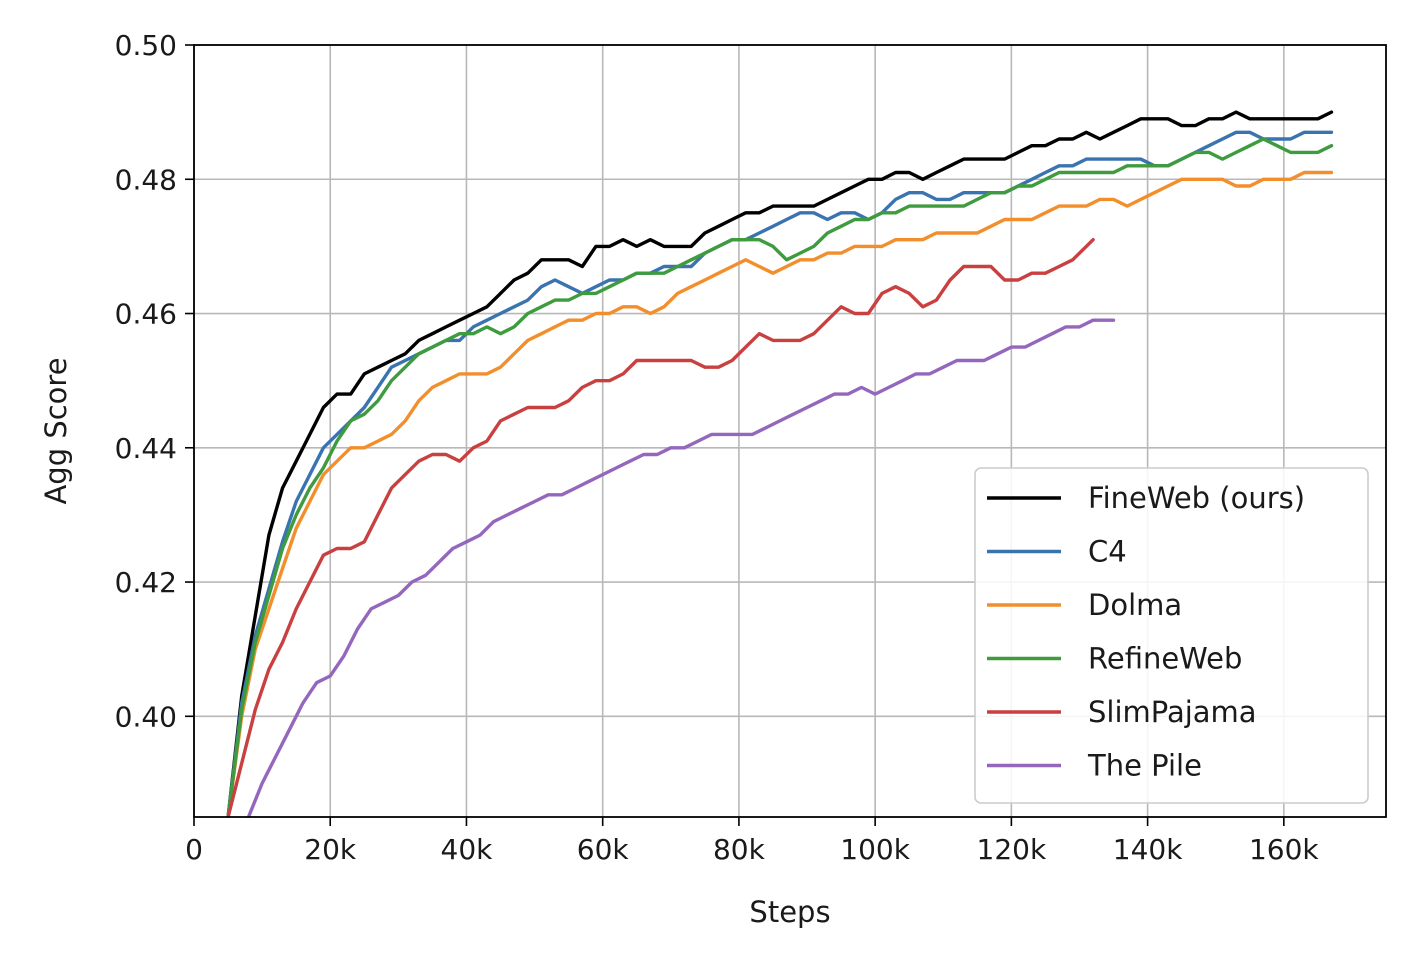 This screenshot has height=958, width=1422. I want to click on x-tick-label: 60k, so click(603, 849).